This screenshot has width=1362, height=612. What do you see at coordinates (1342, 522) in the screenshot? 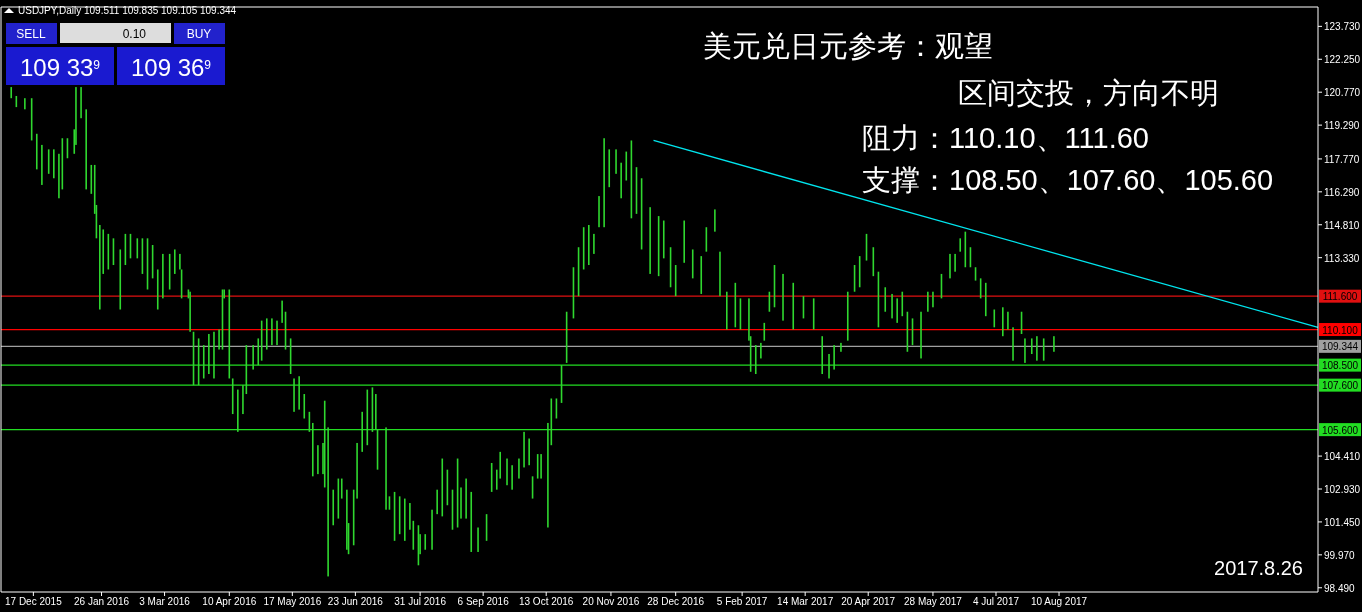
I see `y-tick-label: 101.450` at bounding box center [1342, 522].